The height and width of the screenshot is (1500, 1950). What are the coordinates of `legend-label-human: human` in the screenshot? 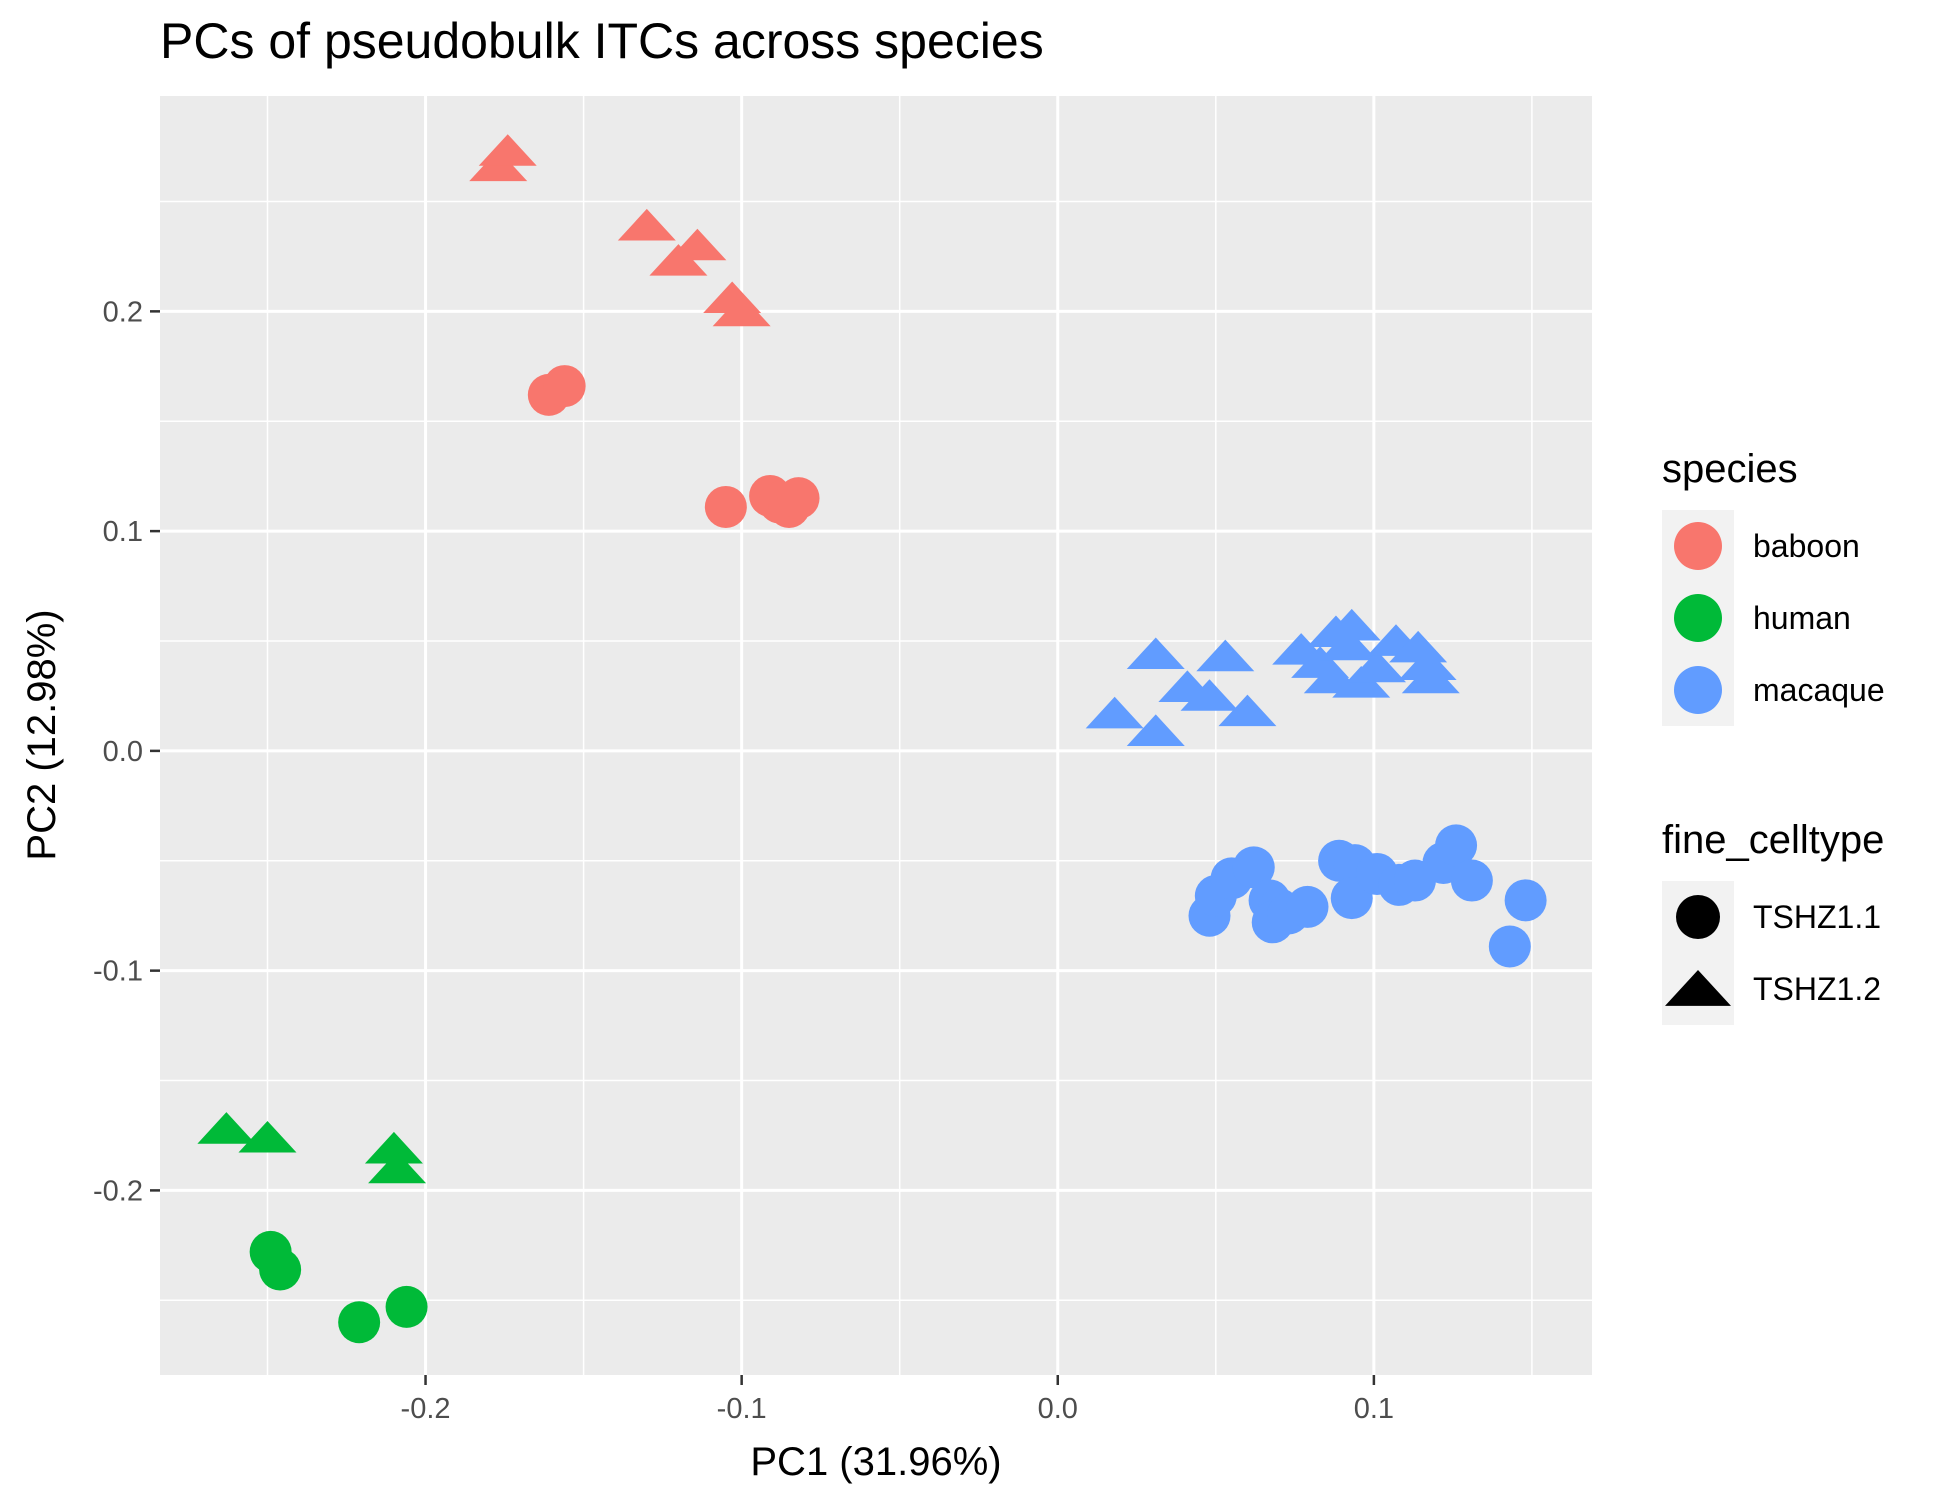 It's located at (1802, 618).